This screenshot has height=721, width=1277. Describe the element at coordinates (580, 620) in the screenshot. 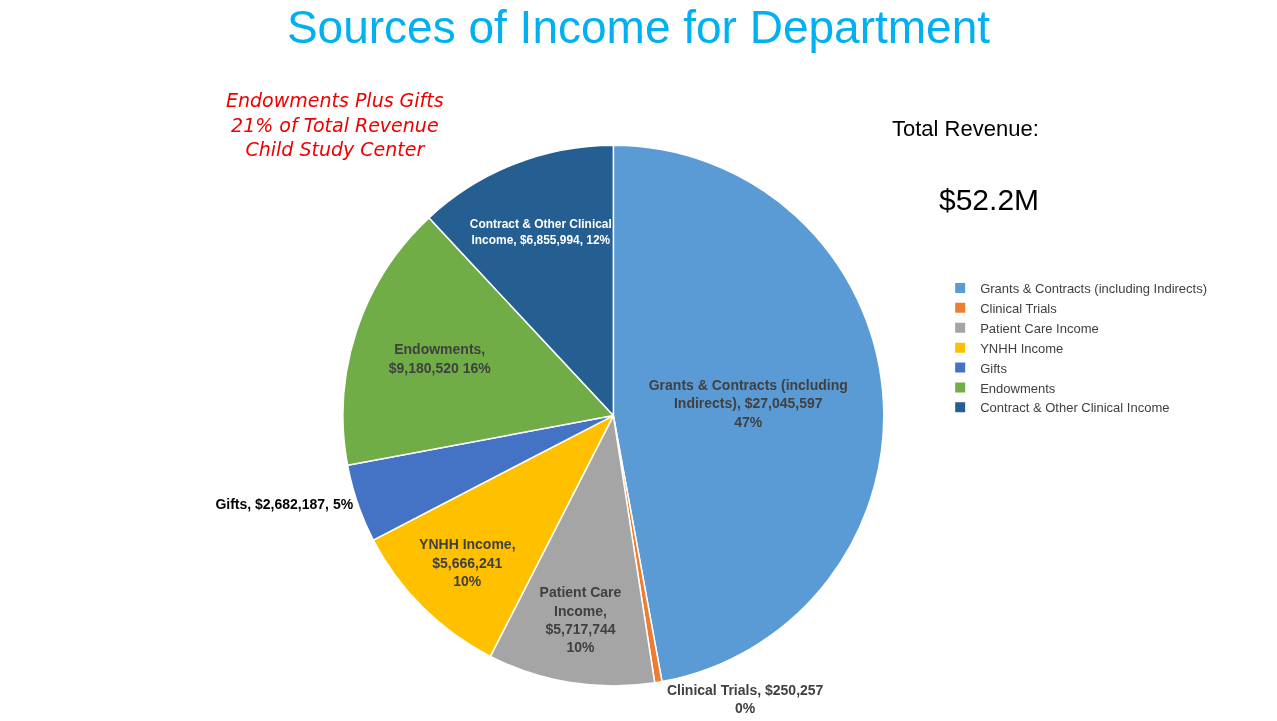

I see `data-label: Patient Care Income, $5,717,744 10%` at that location.